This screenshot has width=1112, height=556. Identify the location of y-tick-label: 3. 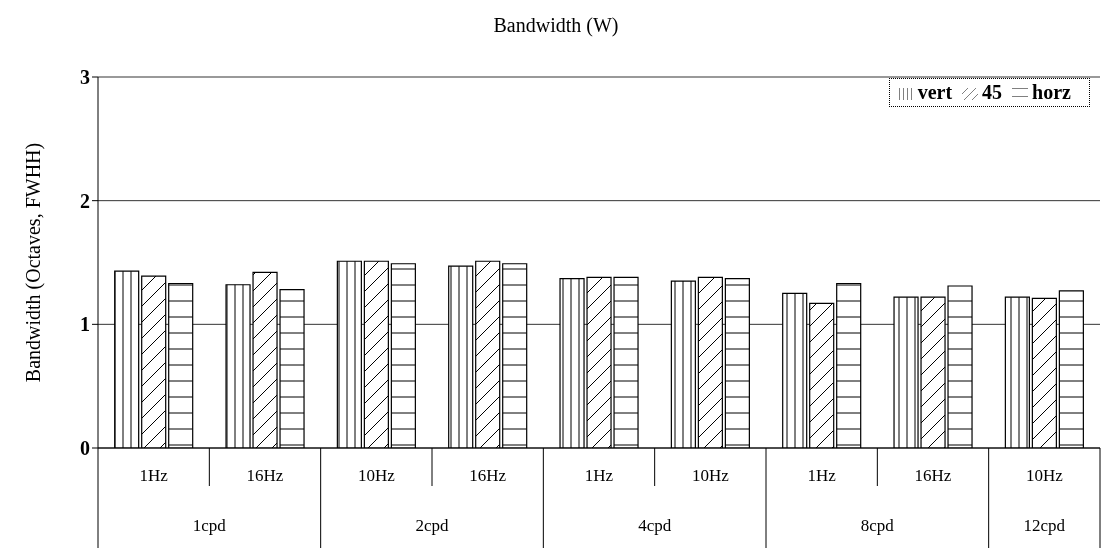
(85, 77).